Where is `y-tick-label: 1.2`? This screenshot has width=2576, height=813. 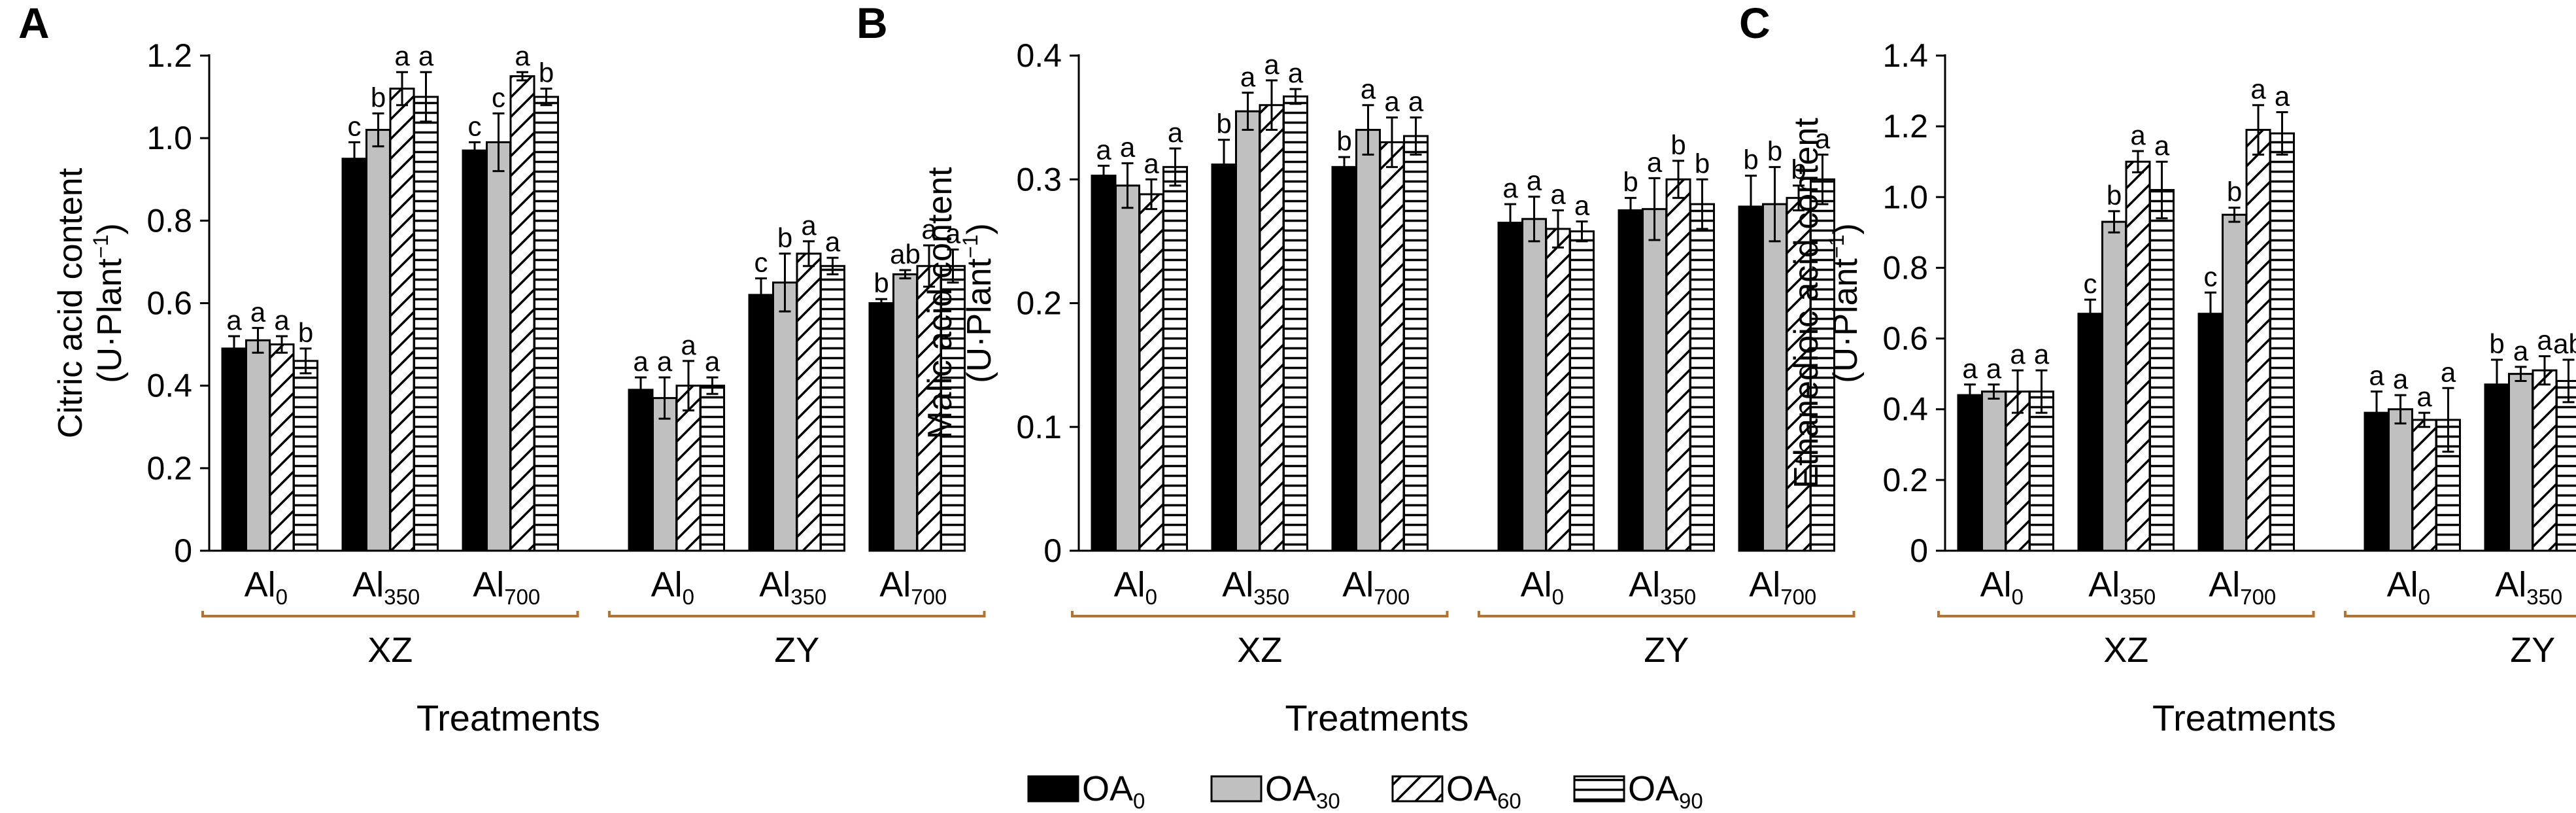 y-tick-label: 1.2 is located at coordinates (169, 55).